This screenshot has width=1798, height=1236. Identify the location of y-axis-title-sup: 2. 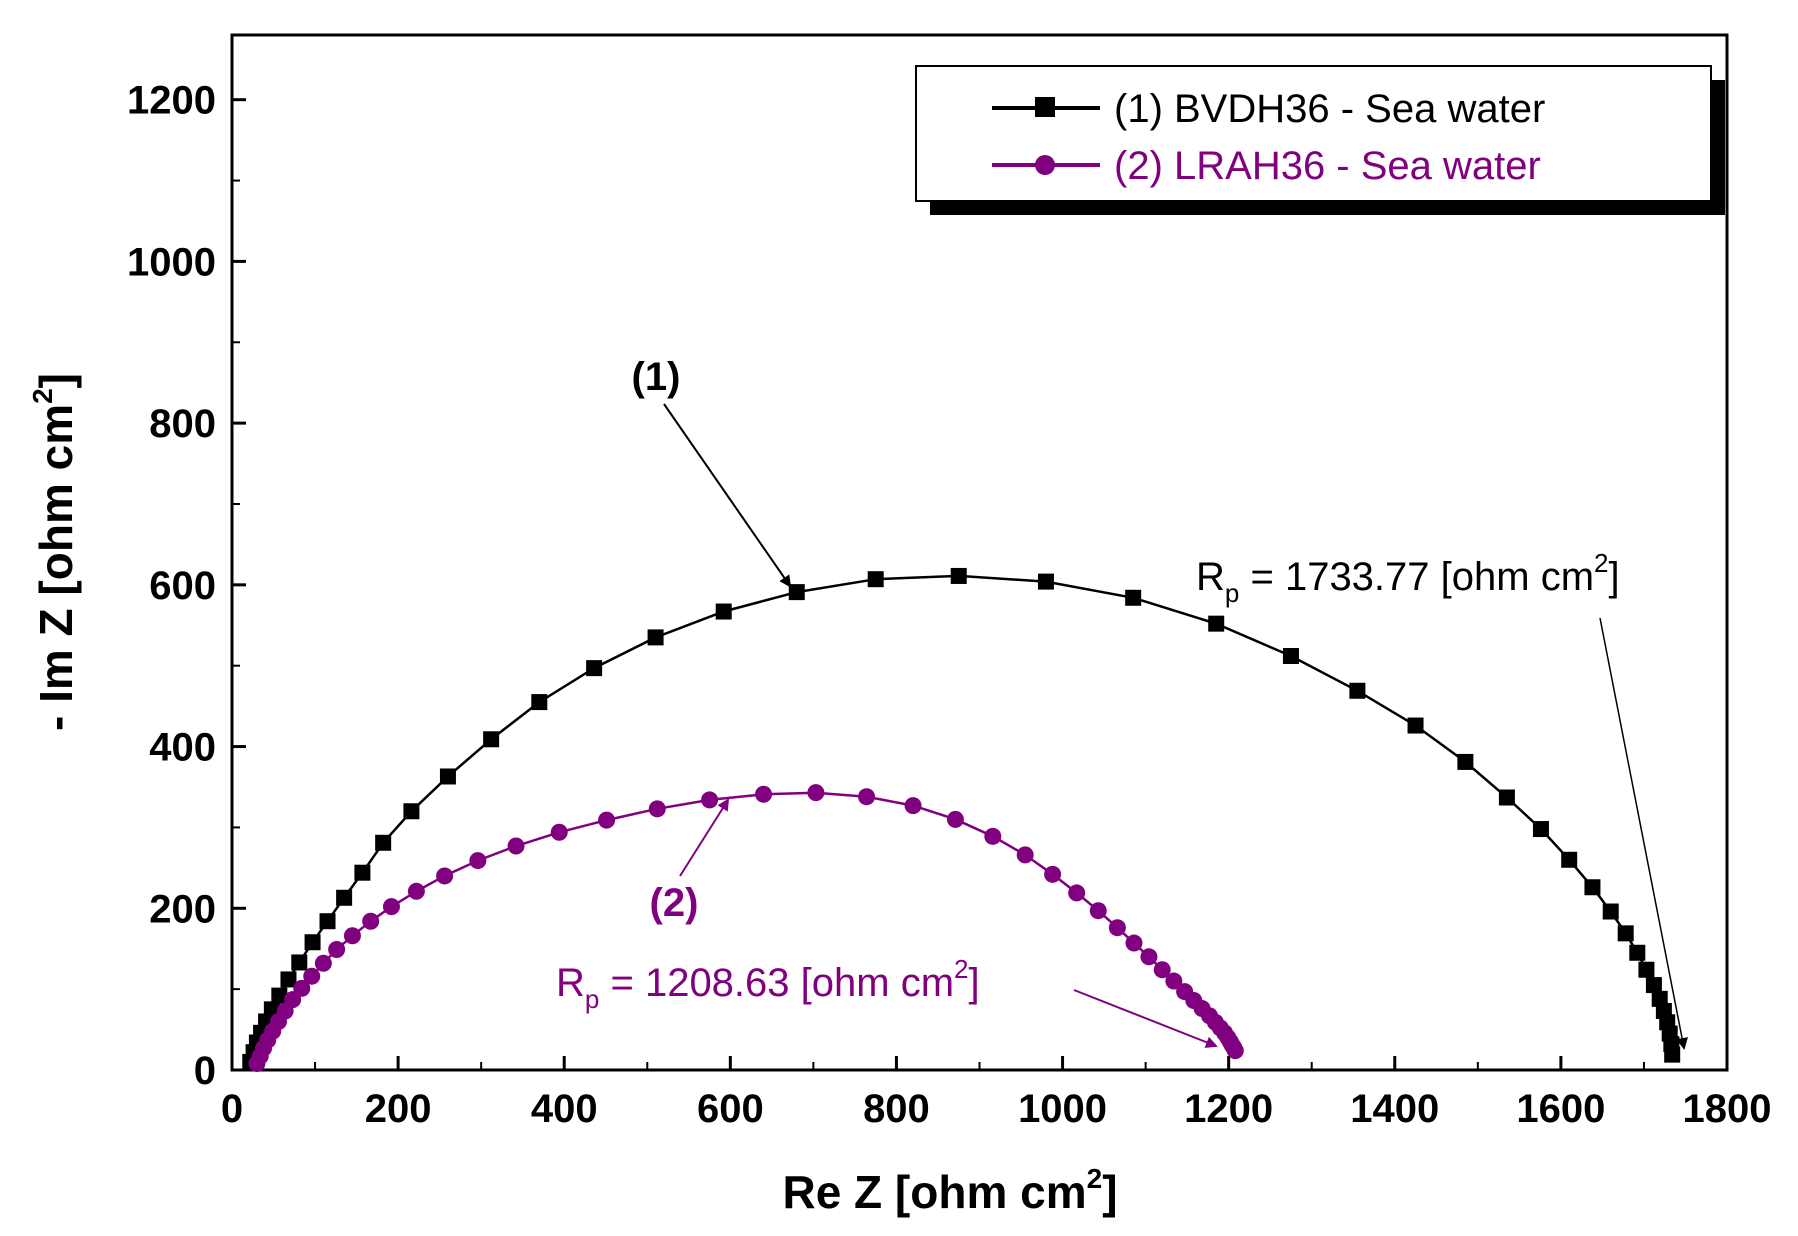
(42, 396).